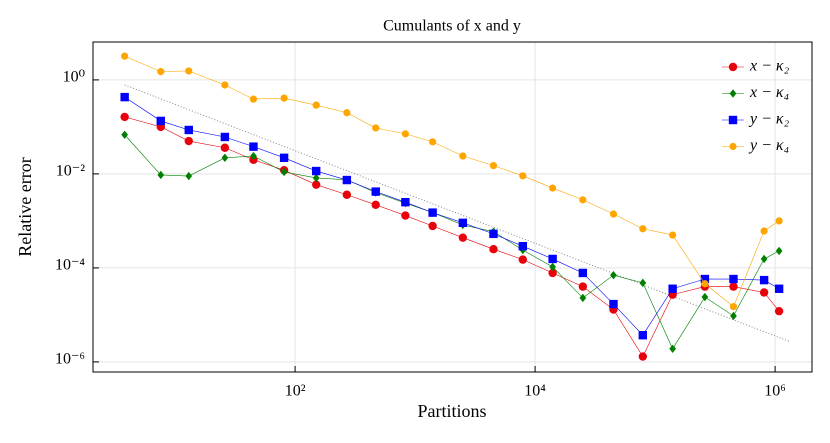  I want to click on y-tick-label: 10⁰, so click(74, 77).